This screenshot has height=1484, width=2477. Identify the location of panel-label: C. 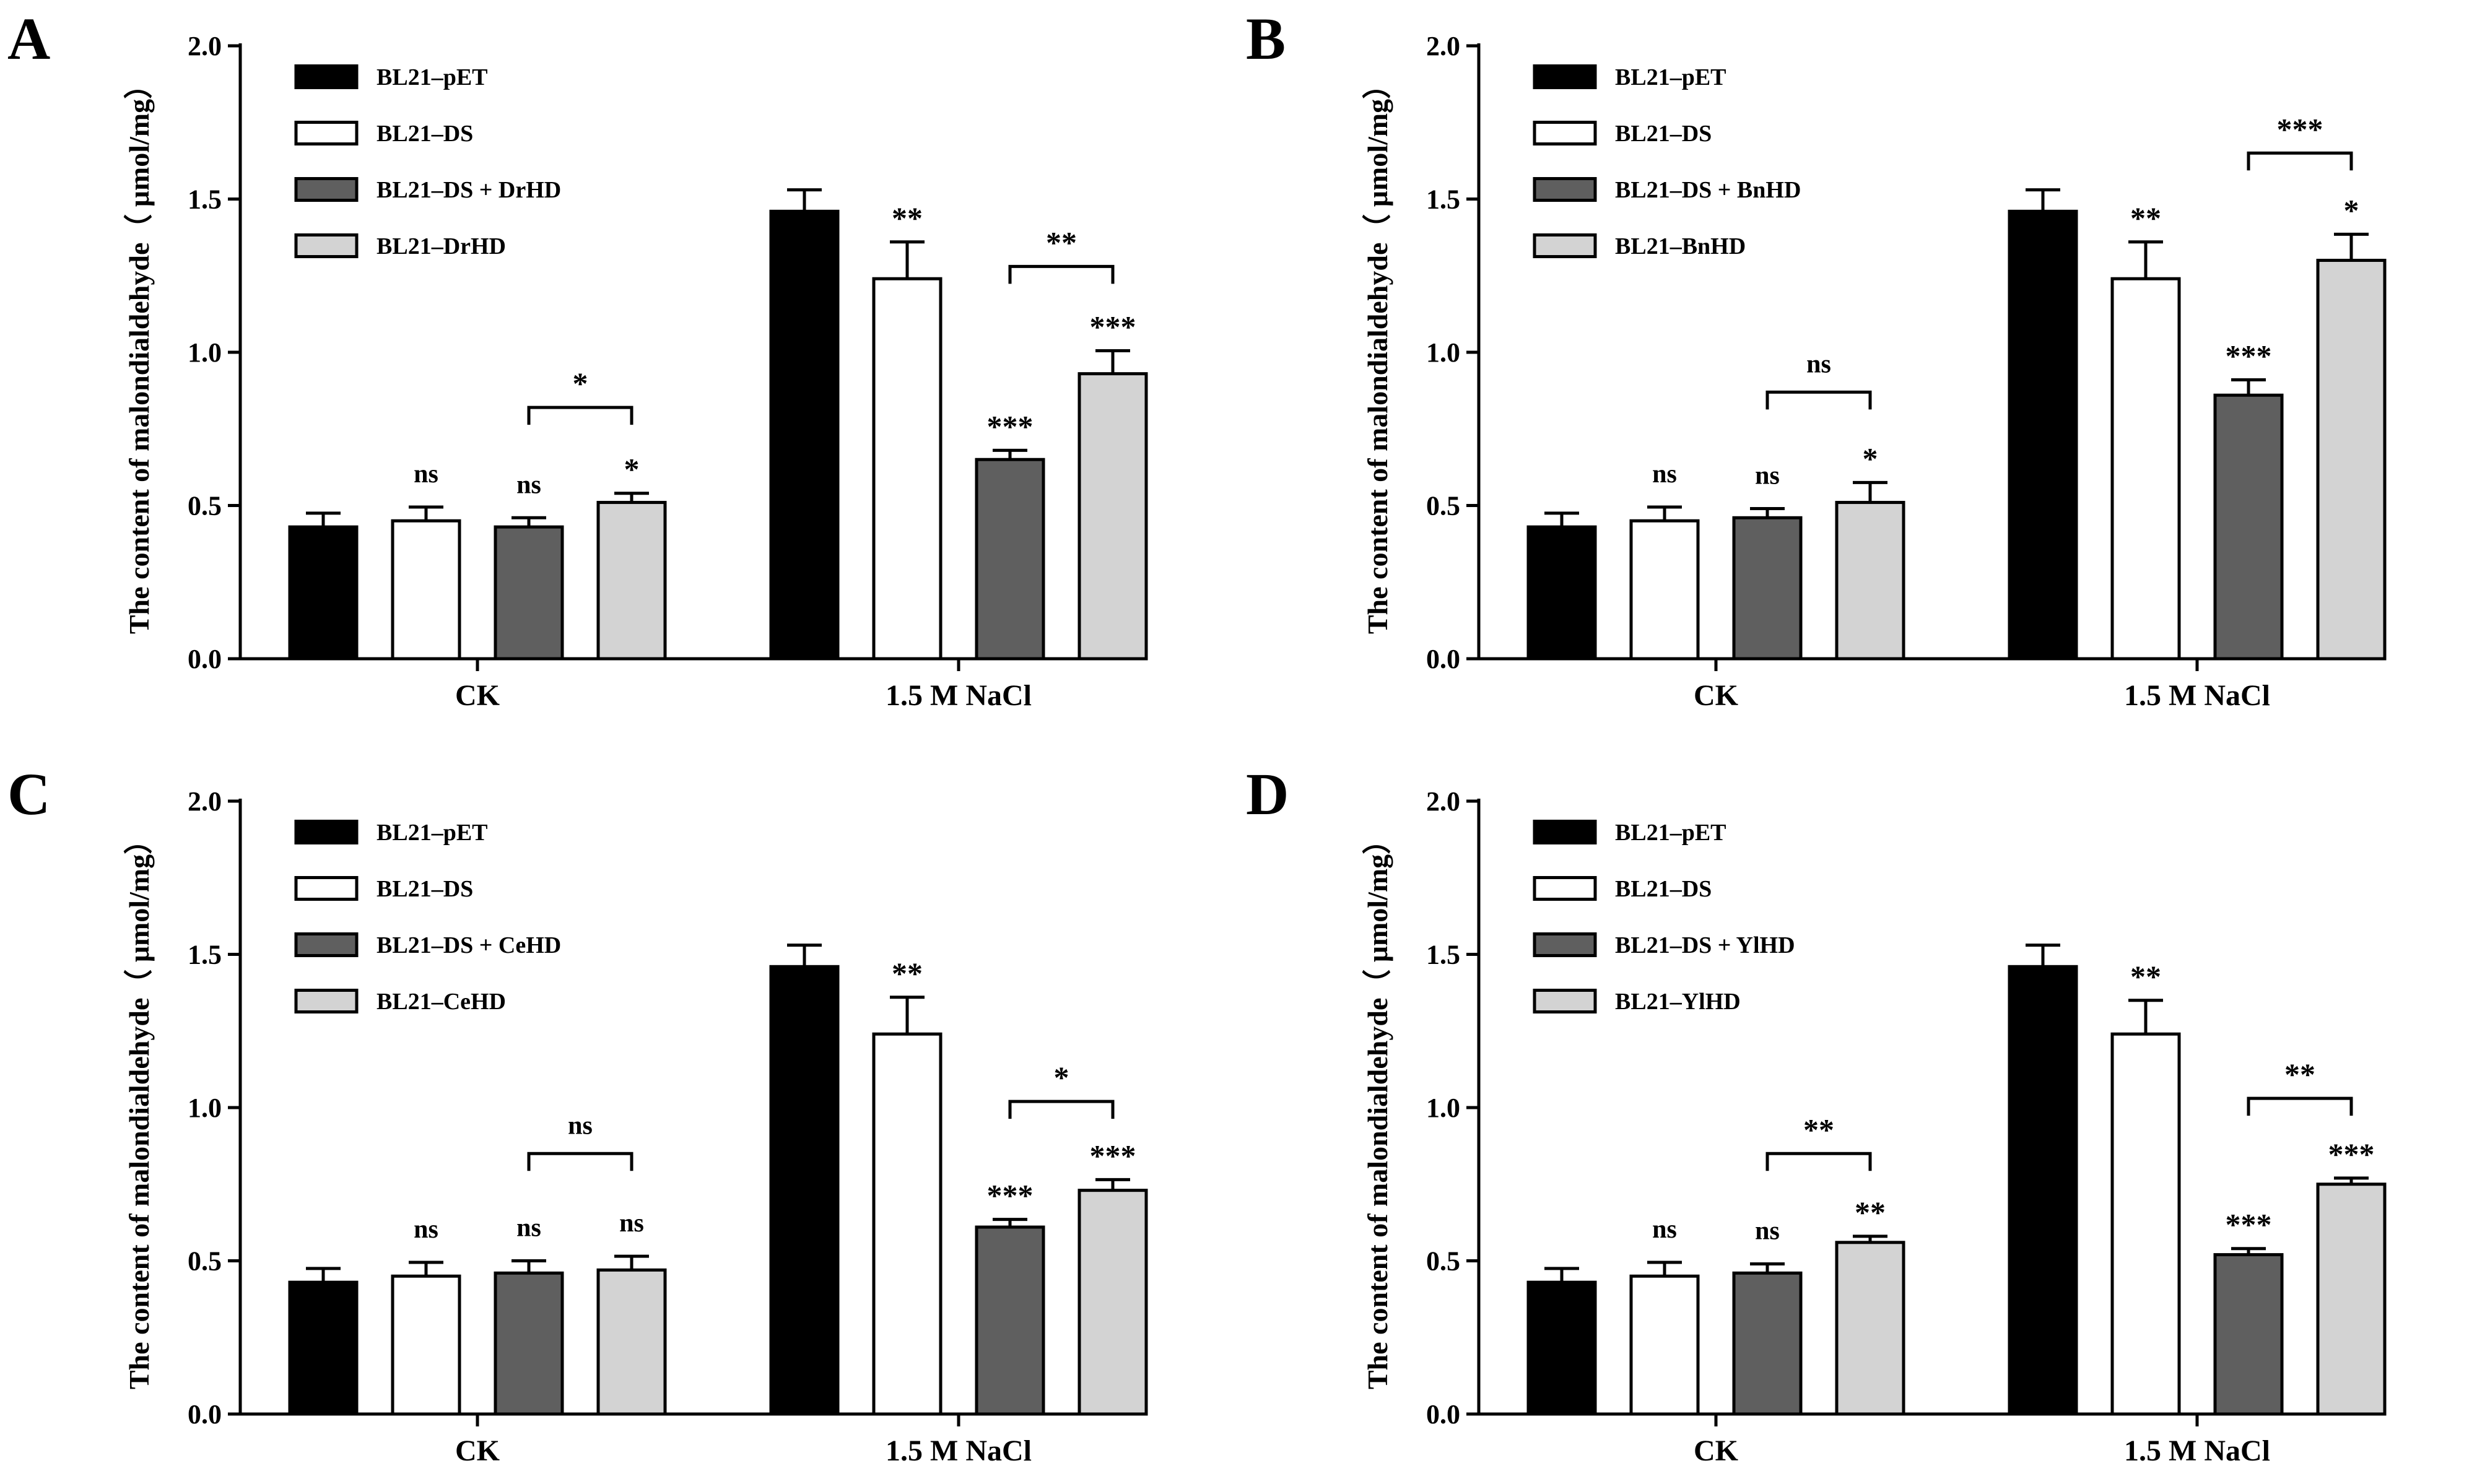
(28, 794).